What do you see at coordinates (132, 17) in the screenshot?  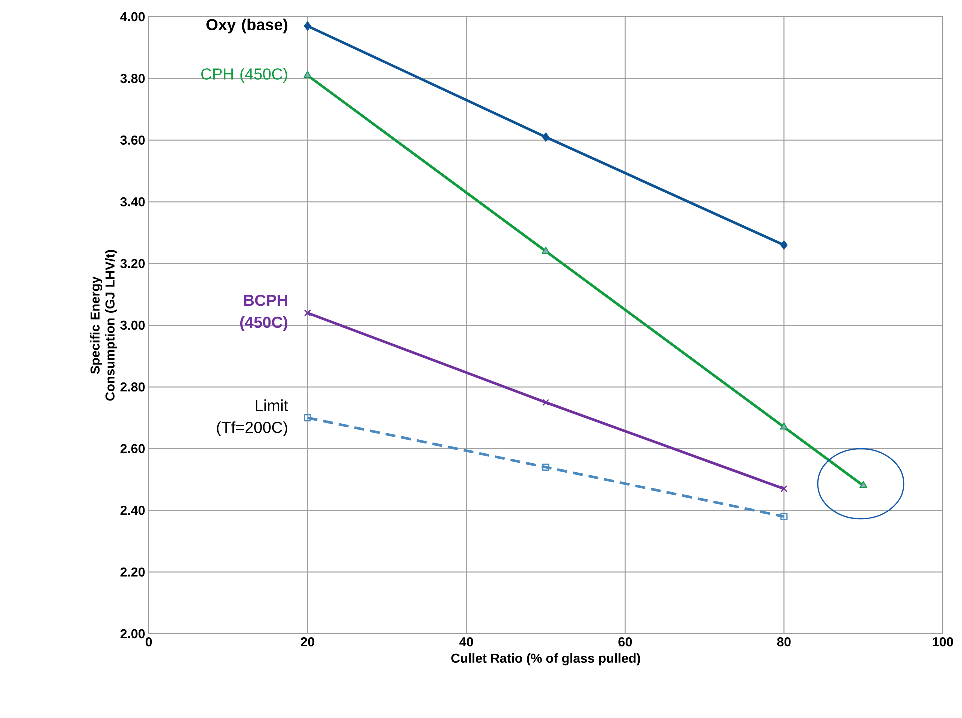 I see `y-tick-label: 4.00` at bounding box center [132, 17].